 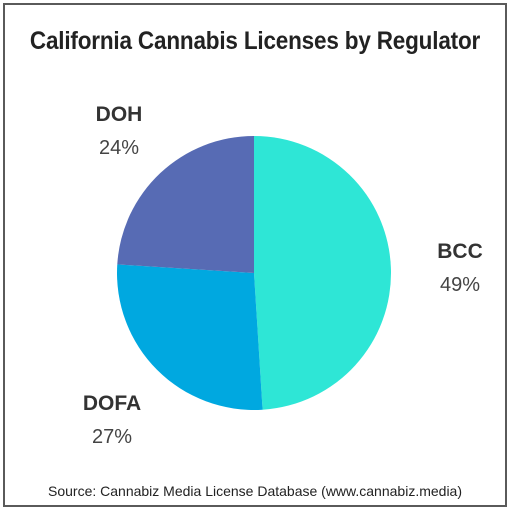 I want to click on slice-percent-doh: 24%, so click(x=119, y=148).